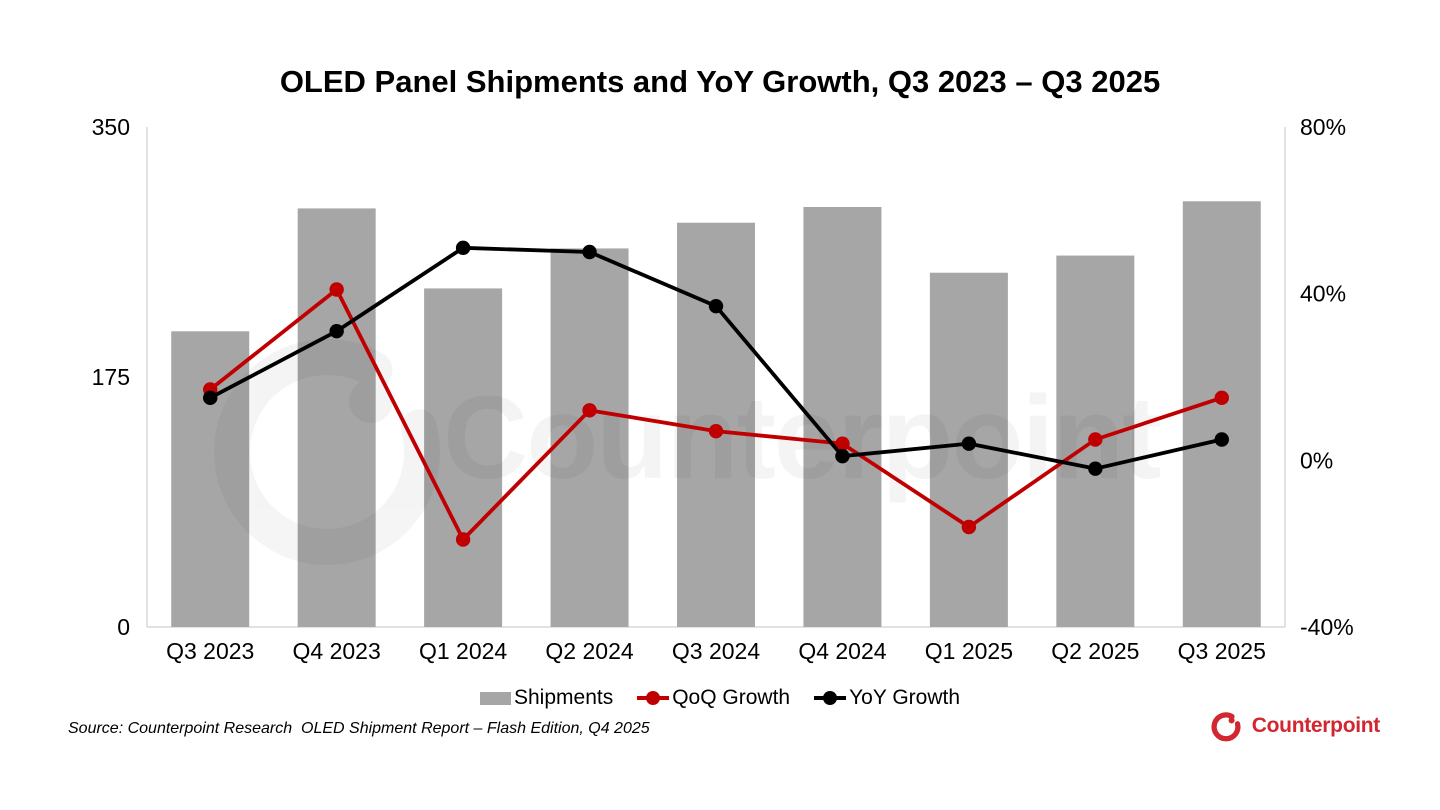 This screenshot has width=1440, height=810. What do you see at coordinates (495, 698) in the screenshot?
I see `legend-bar-swatch-icon` at bounding box center [495, 698].